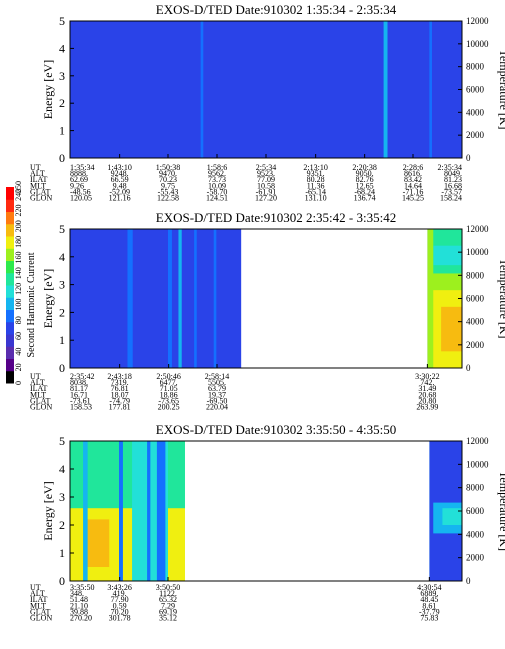 The width and height of the screenshot is (505, 649). What do you see at coordinates (316, 179) in the screenshot?
I see `orbit-value-ilat: 80.28` at bounding box center [316, 179].